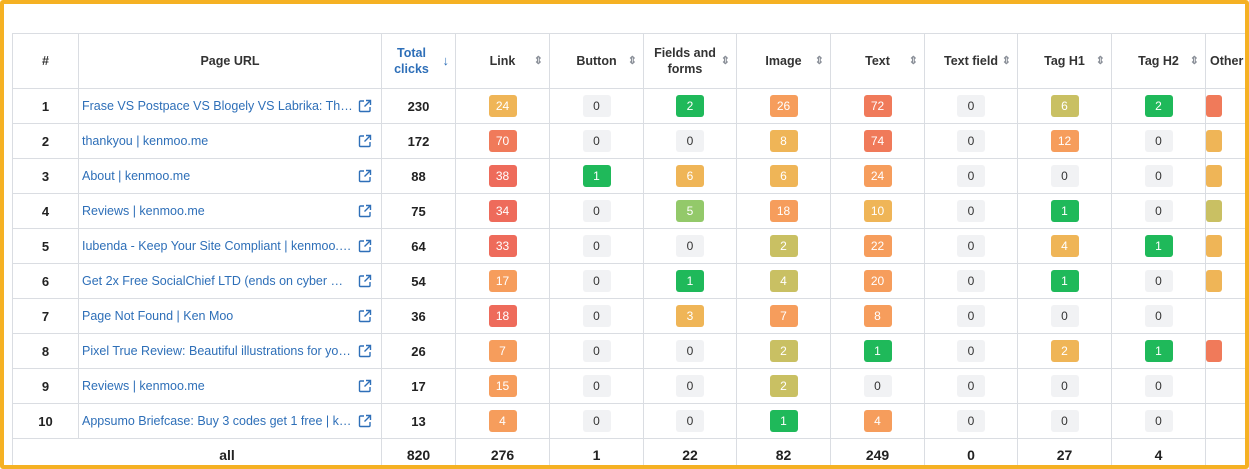 The width and height of the screenshot is (1249, 469). What do you see at coordinates (783, 421) in the screenshot?
I see `image-badge: 1` at bounding box center [783, 421].